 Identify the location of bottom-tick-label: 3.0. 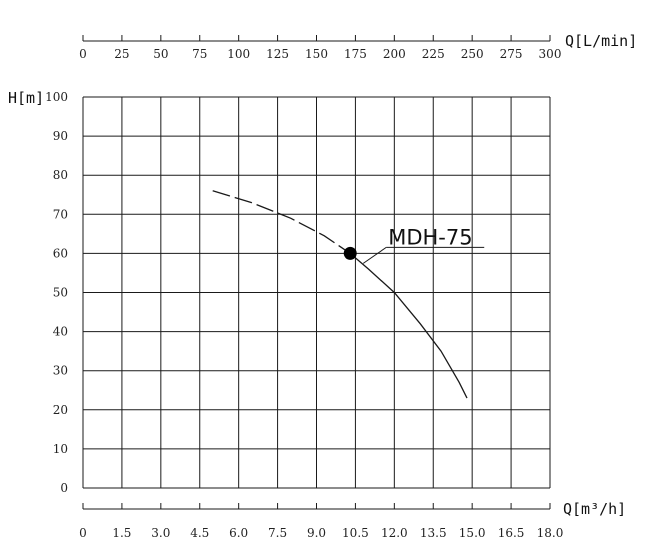
(160, 533).